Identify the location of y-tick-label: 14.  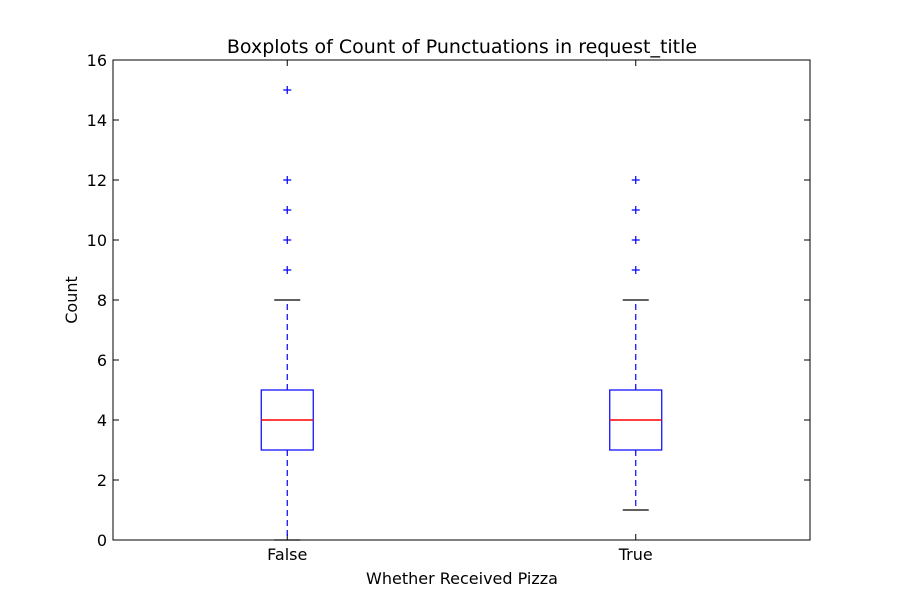
(97, 120).